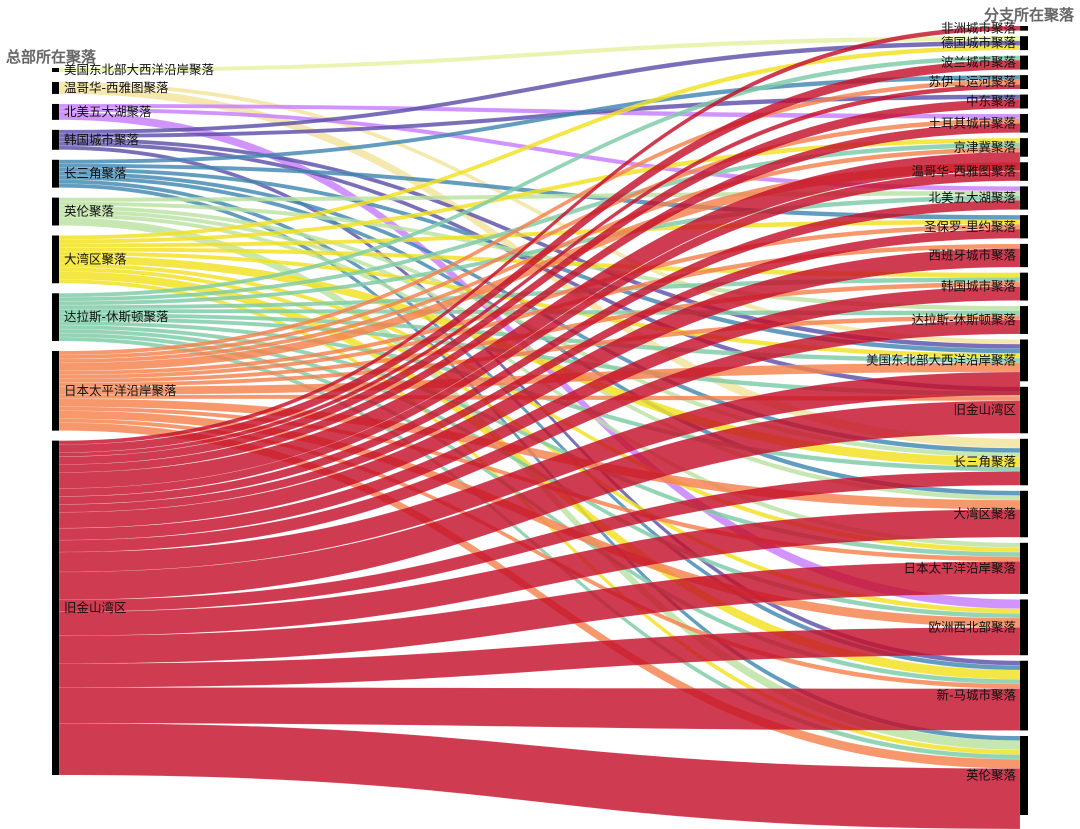 The height and width of the screenshot is (829, 1080). Describe the element at coordinates (972, 81) in the screenshot. I see `target-node-label: 苏伊士运河聚落` at that location.